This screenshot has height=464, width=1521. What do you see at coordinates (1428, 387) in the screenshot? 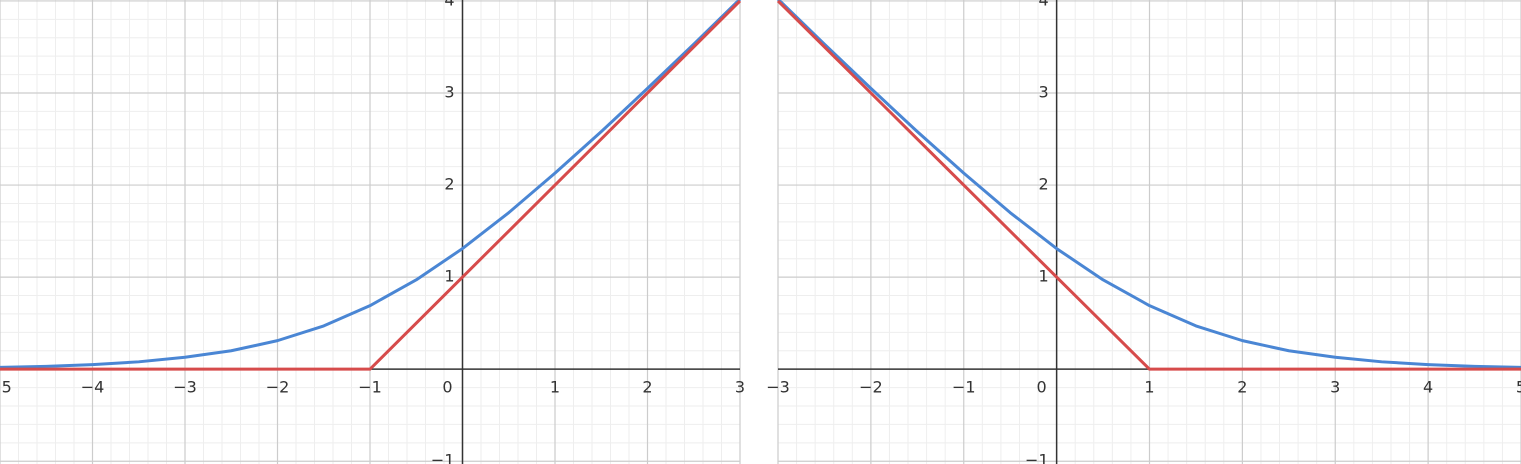
I see `x-tick-label: 4` at bounding box center [1428, 387].